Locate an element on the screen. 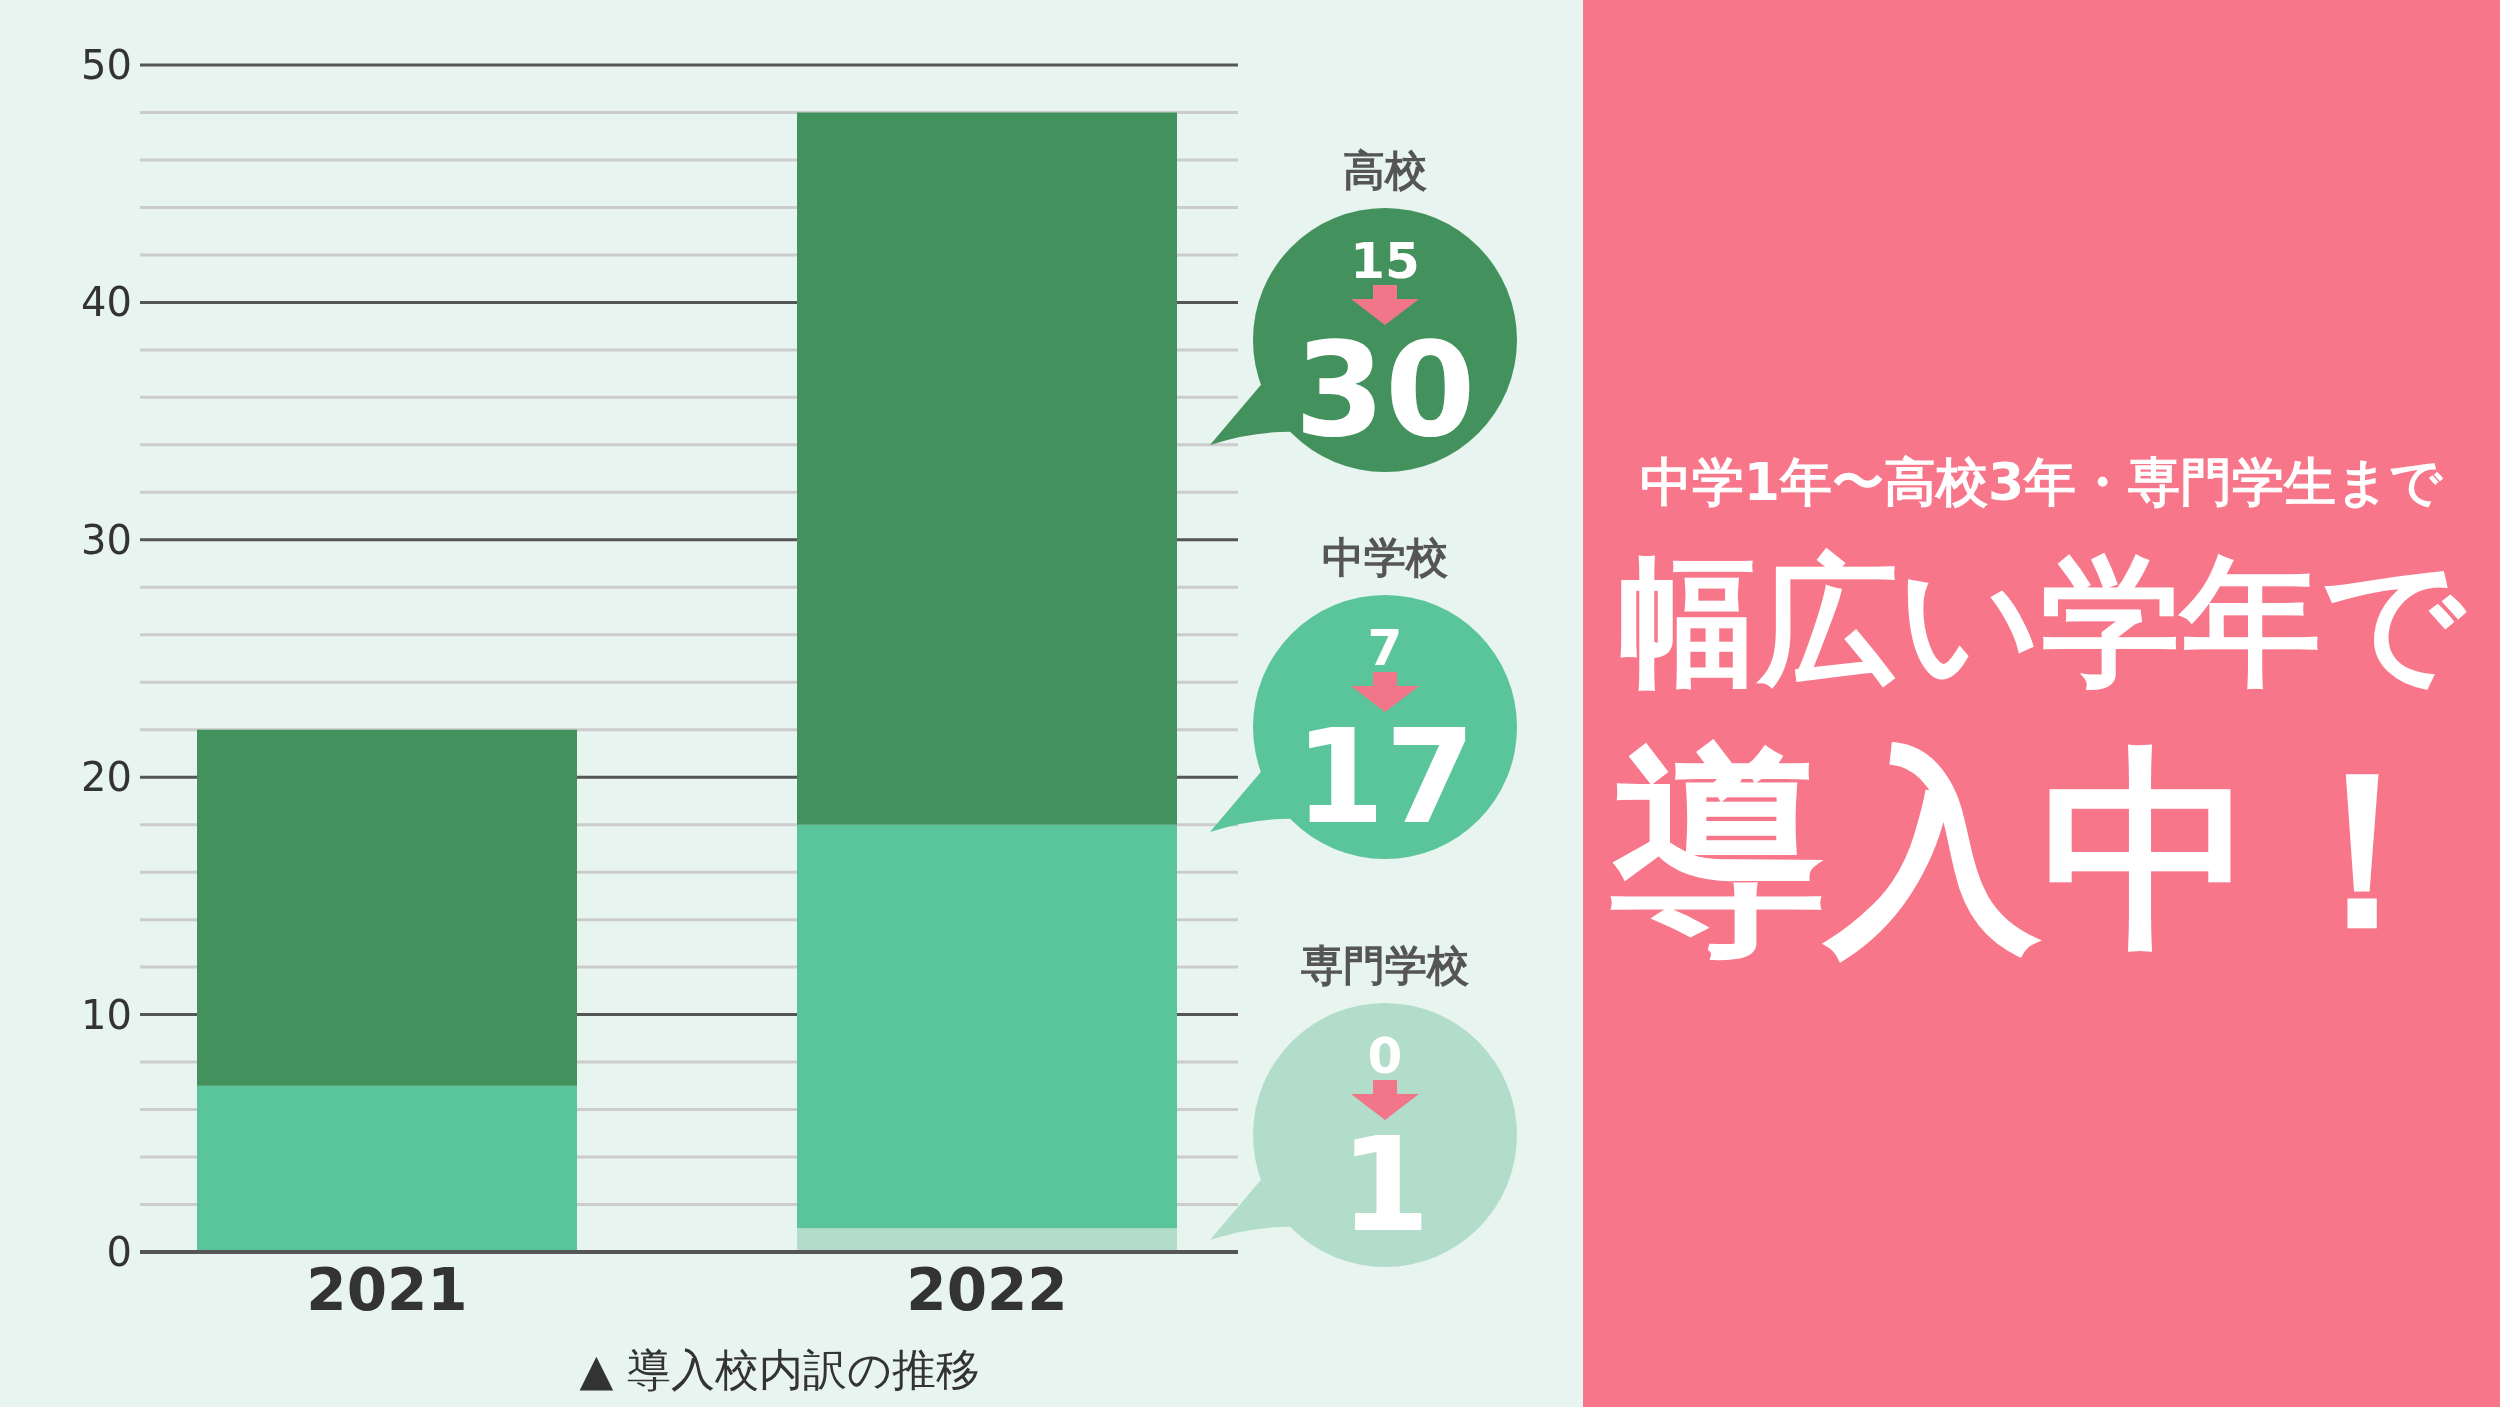 This screenshot has width=2500, height=1407. text: 高校 is located at coordinates (1385, 170).